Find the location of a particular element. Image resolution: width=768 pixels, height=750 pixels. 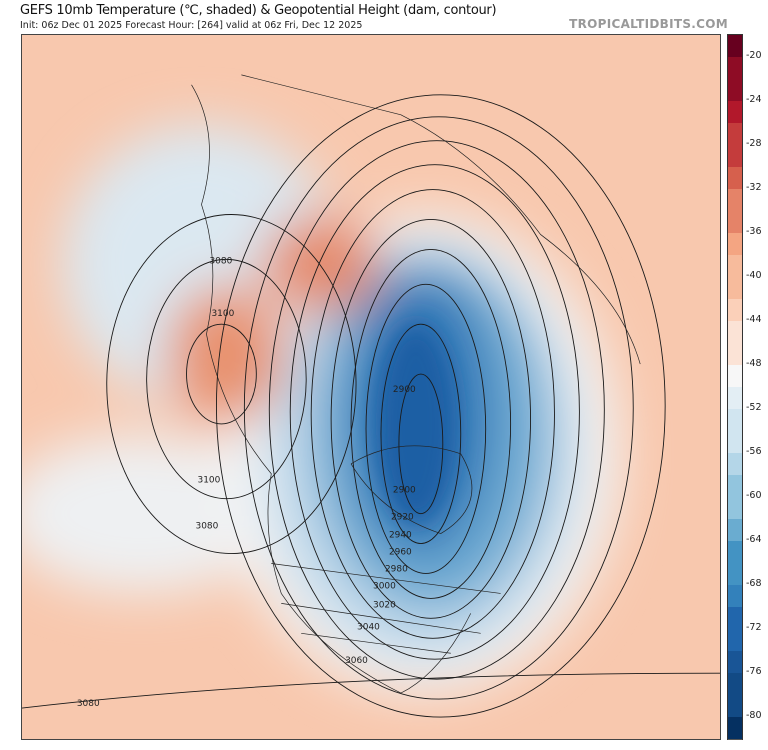

colorbar-tick-label: -24 is located at coordinates (754, 99).